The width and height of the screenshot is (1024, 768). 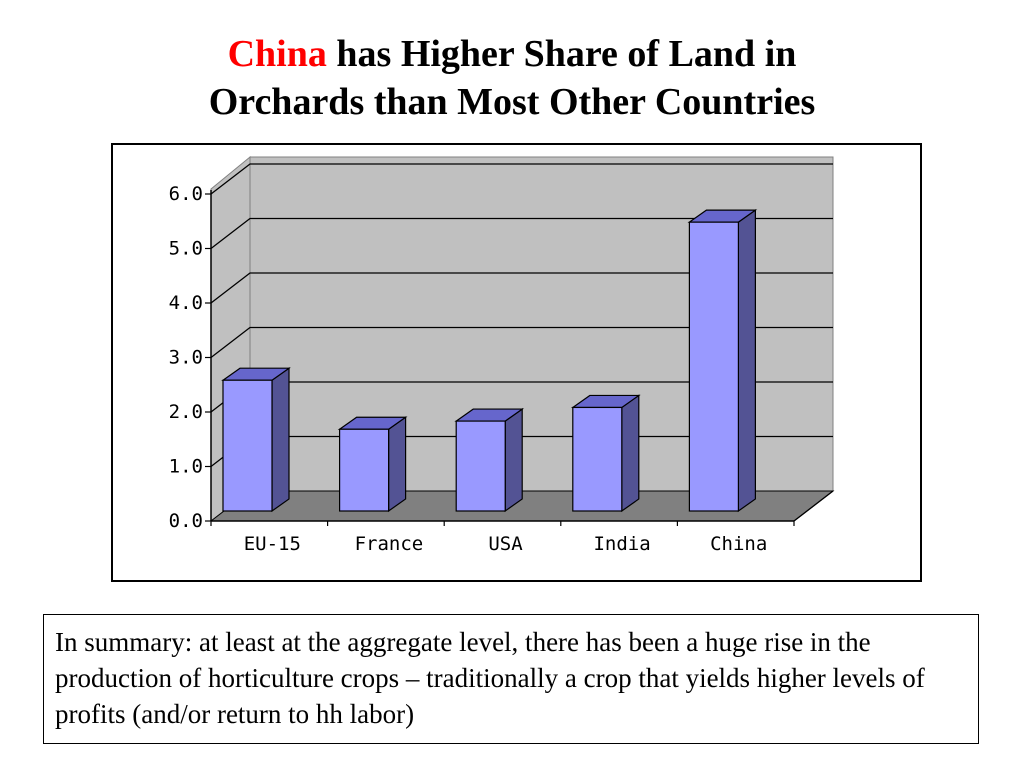 What do you see at coordinates (186, 521) in the screenshot?
I see `y-tick-label: 0.0` at bounding box center [186, 521].